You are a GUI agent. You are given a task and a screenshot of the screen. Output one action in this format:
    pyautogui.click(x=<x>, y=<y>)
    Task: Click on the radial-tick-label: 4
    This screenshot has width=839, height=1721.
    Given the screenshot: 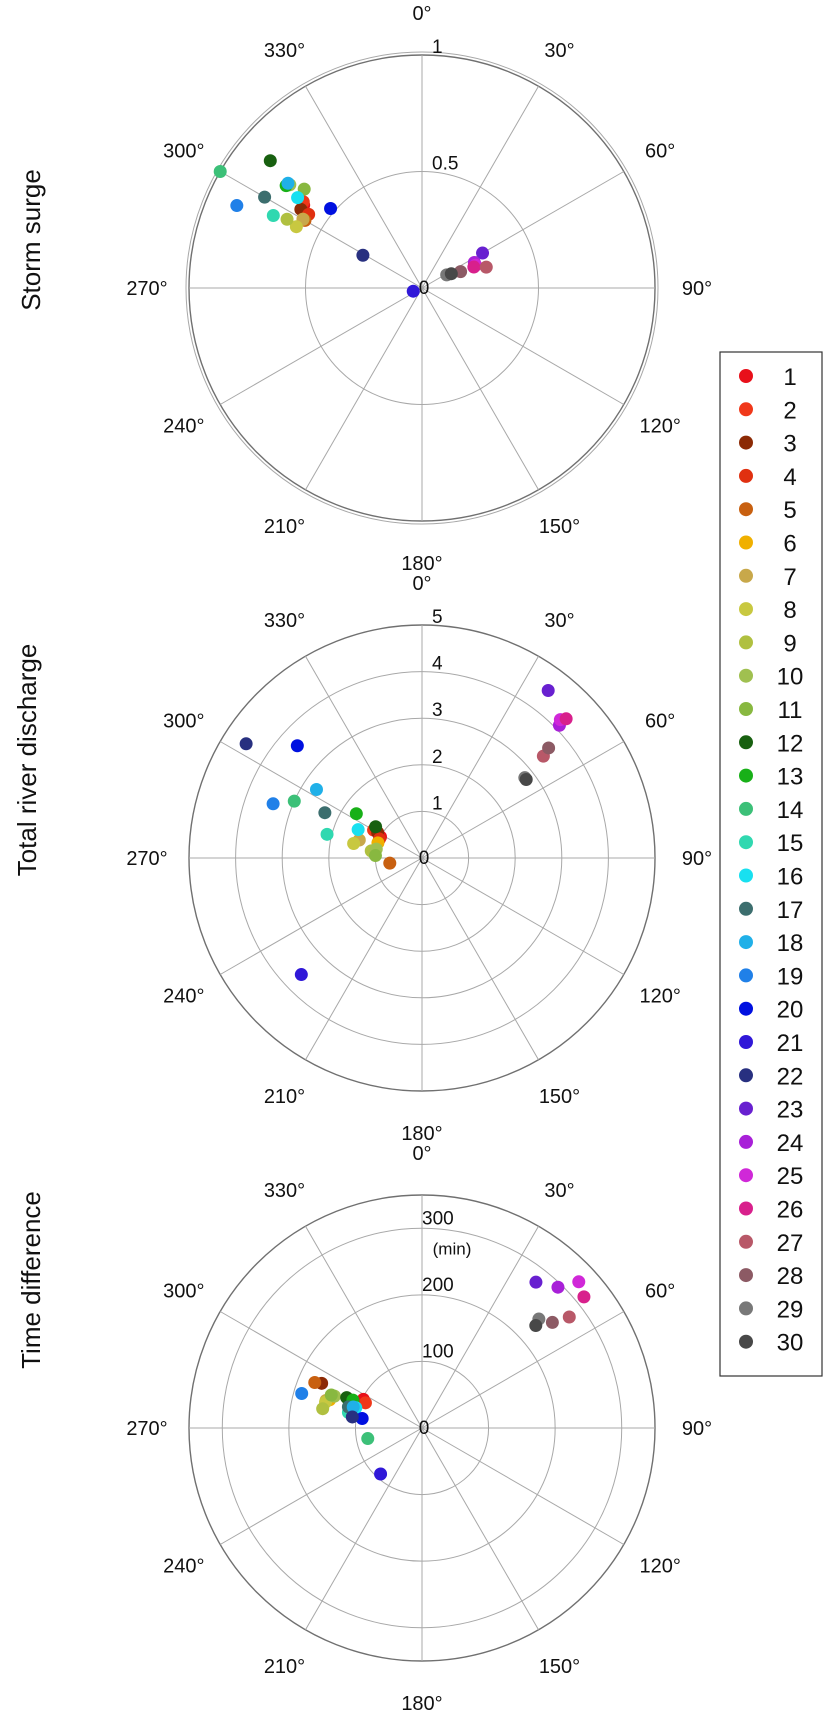 What is the action you would take?
    pyautogui.click(x=437, y=664)
    